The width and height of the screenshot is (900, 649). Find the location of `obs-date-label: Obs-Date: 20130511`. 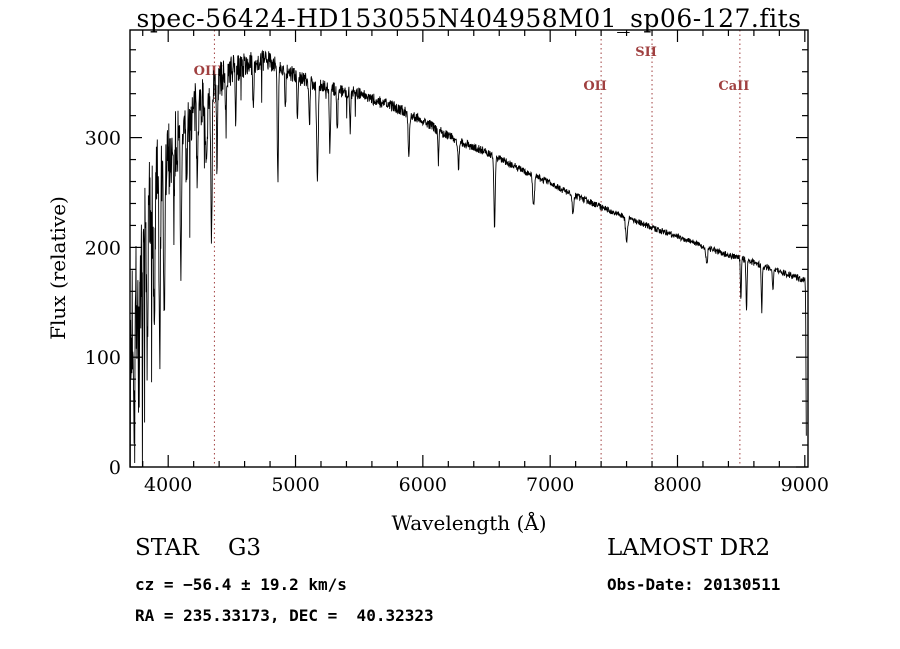

obs-date-label: Obs-Date: 20130511 is located at coordinates (694, 584).